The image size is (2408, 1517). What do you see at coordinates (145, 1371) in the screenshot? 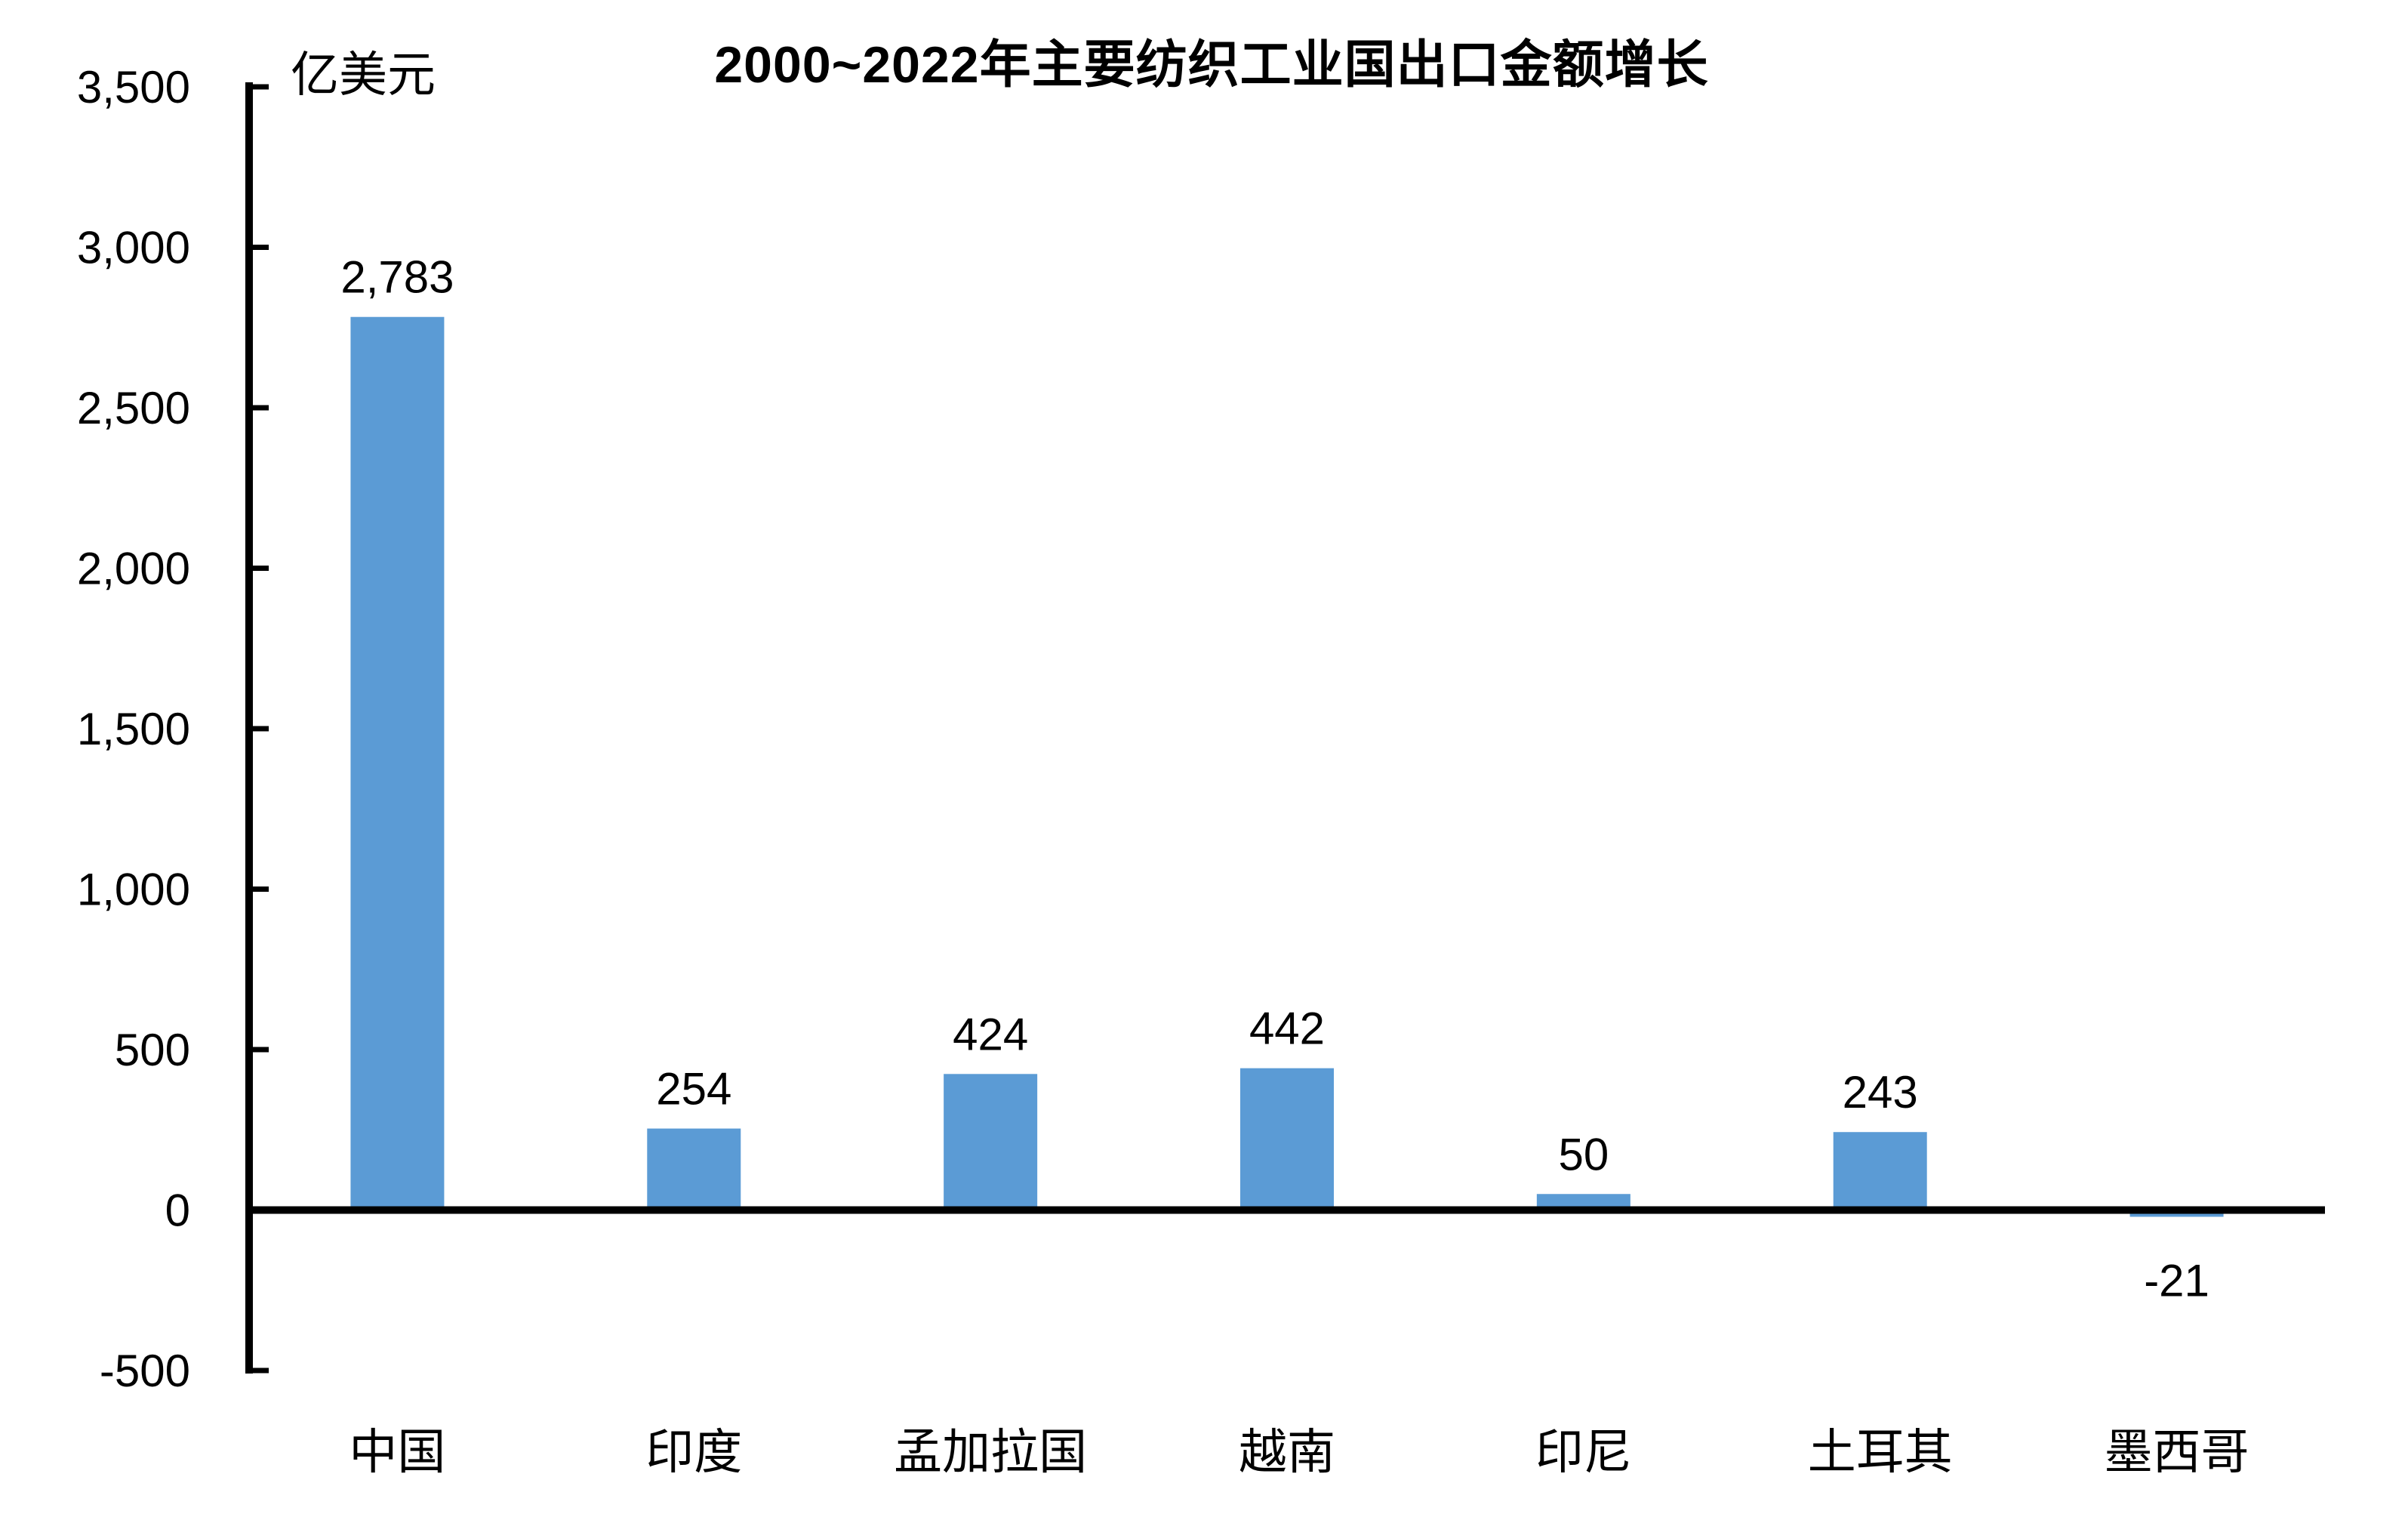
I see `y-tick-label: -500` at bounding box center [145, 1371].